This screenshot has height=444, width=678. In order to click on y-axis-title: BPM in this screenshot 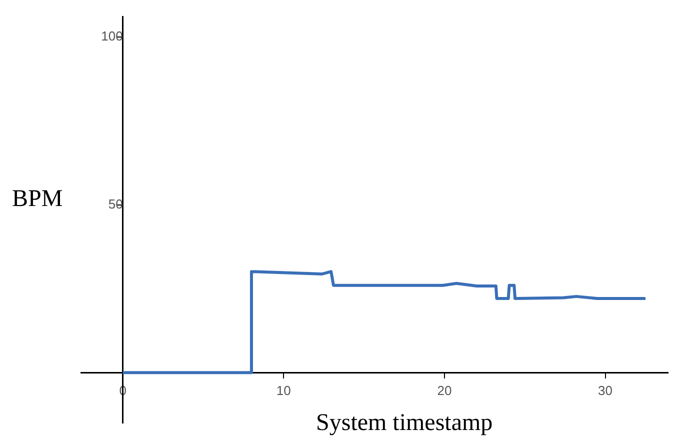, I will do `click(37, 199)`.